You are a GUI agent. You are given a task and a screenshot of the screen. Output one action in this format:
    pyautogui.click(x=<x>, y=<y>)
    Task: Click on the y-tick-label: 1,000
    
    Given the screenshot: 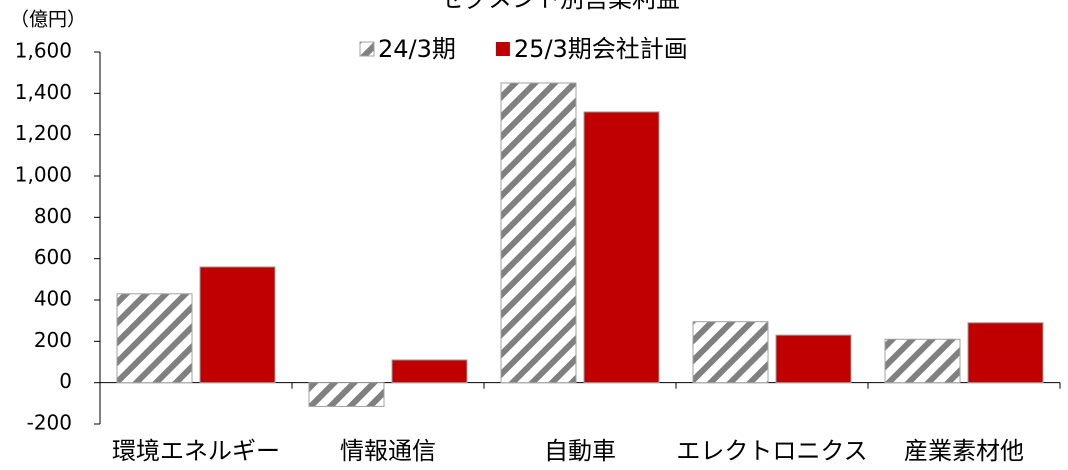 What is the action you would take?
    pyautogui.click(x=43, y=175)
    